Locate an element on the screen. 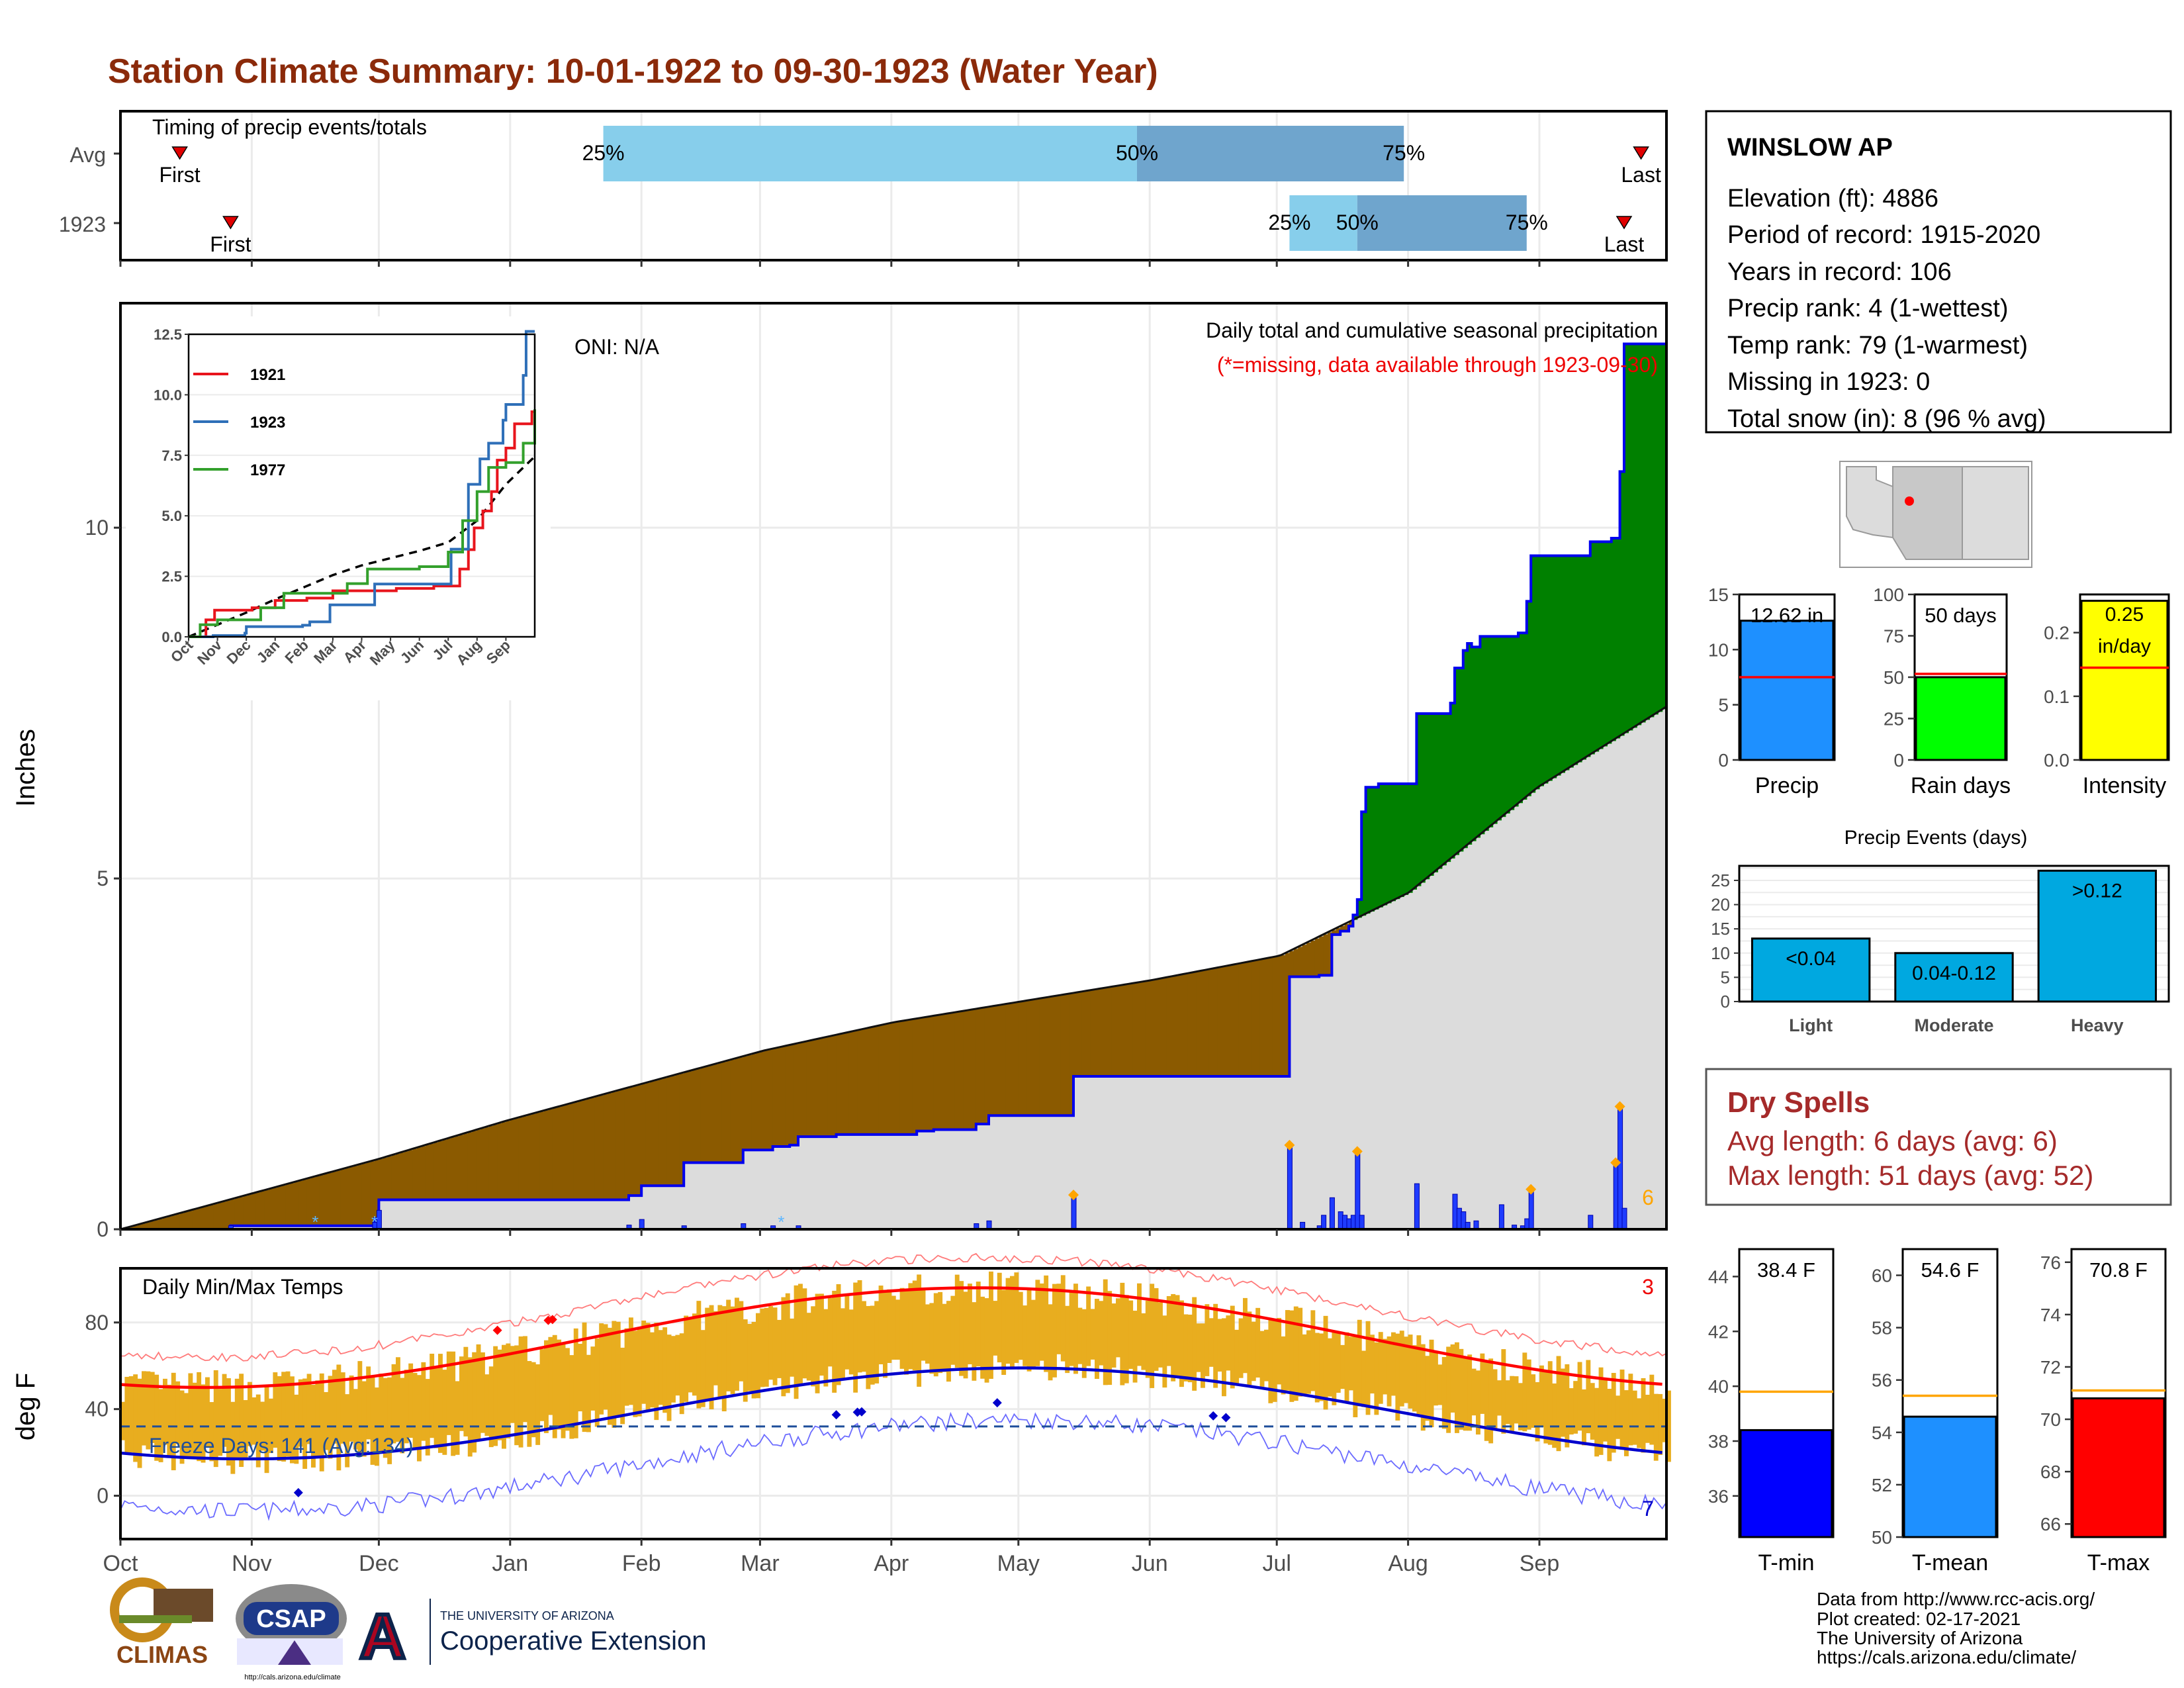 Image resolution: width=2184 pixels, height=1688 pixels. temp-y-tick-label: 40 is located at coordinates (97, 1409).